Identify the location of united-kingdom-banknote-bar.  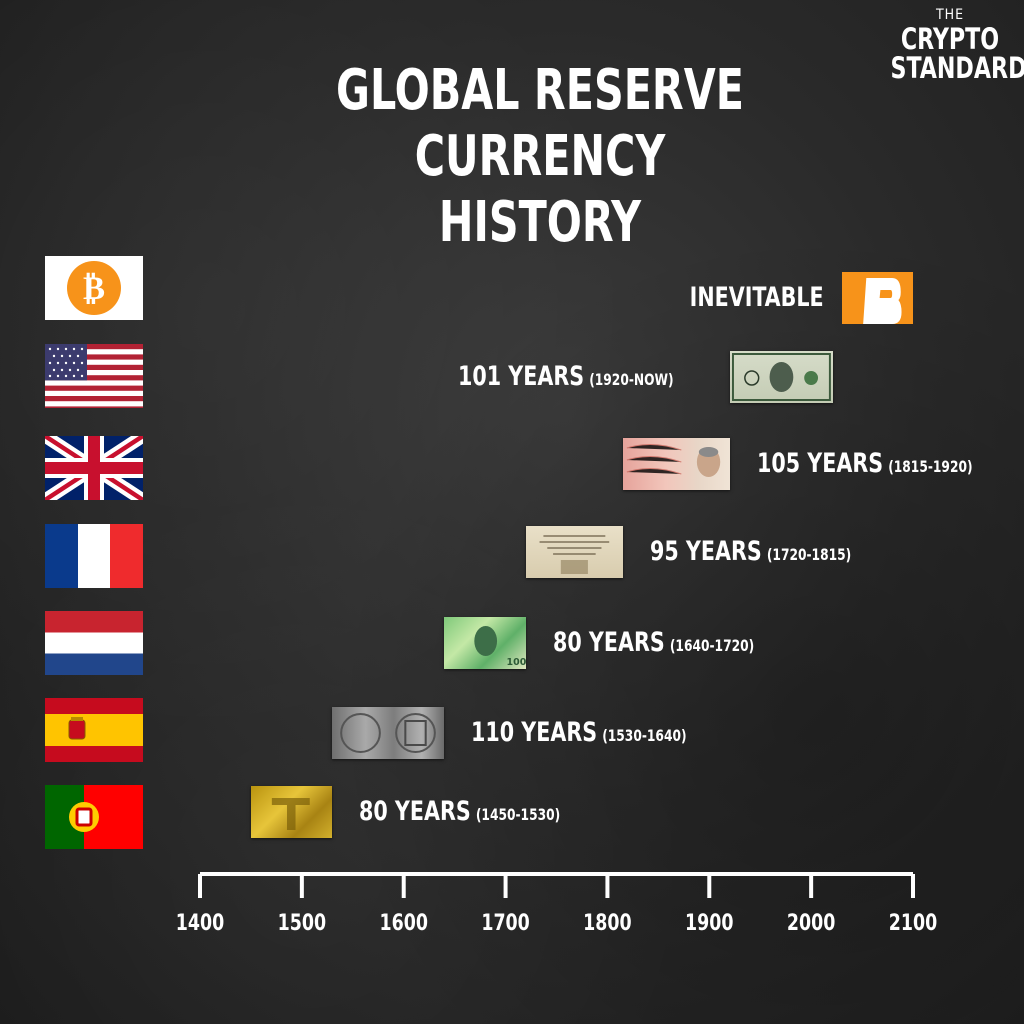
(676, 464).